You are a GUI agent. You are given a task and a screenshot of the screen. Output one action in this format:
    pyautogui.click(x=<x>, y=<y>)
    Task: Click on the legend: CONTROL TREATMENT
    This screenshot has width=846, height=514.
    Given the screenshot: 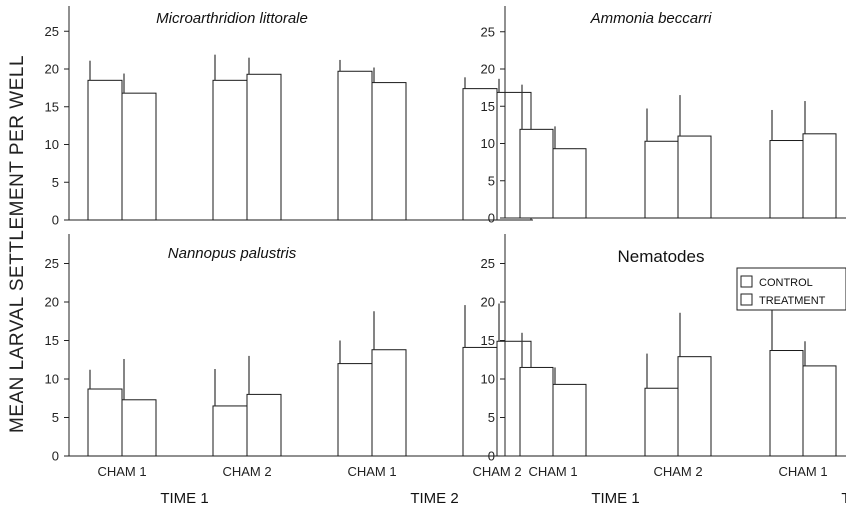 What is the action you would take?
    pyautogui.click(x=791, y=289)
    